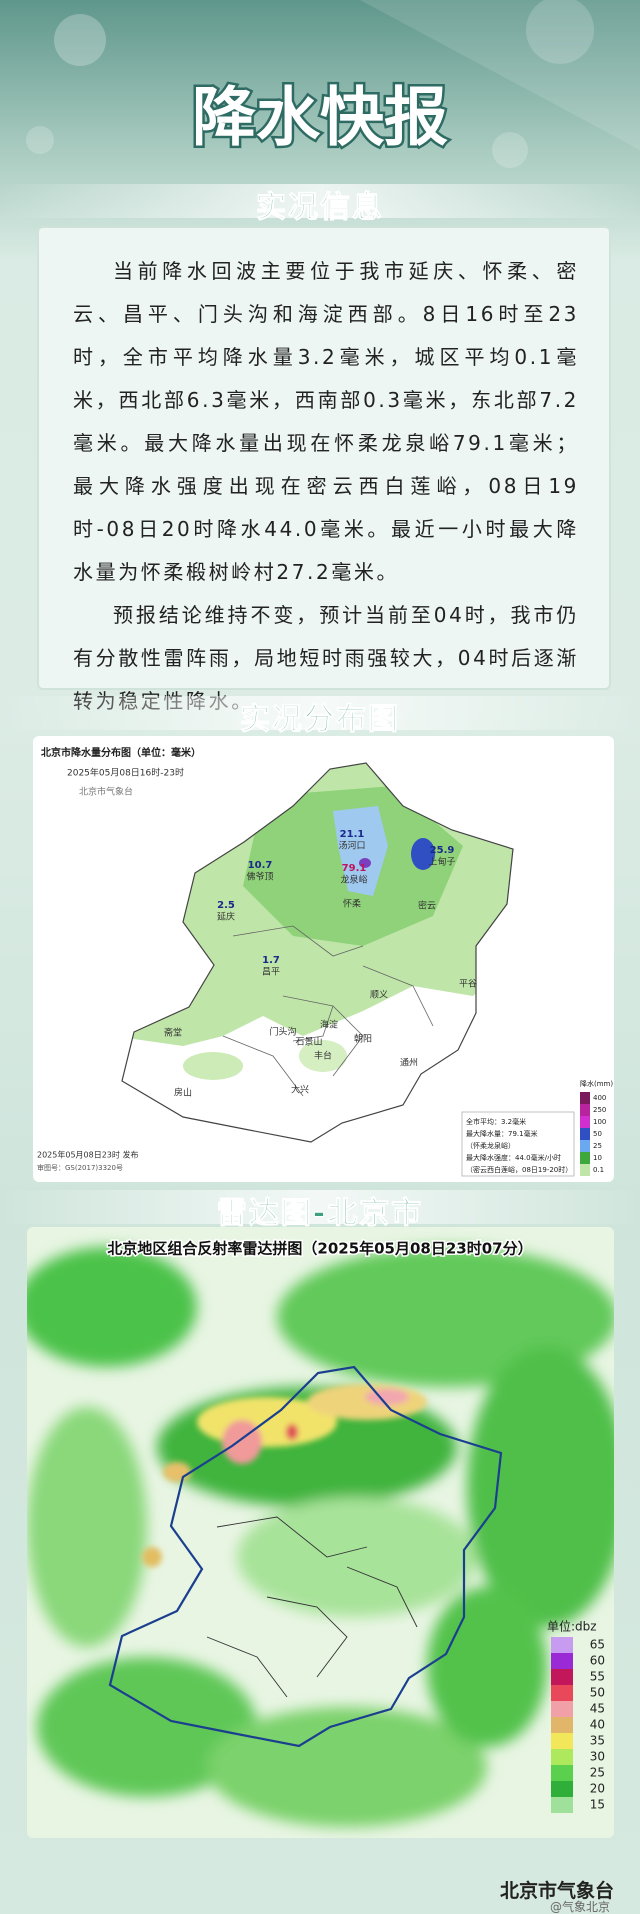 The width and height of the screenshot is (640, 1914). I want to click on map-issued: 2025年05月08日23时 发布, so click(87, 1155).